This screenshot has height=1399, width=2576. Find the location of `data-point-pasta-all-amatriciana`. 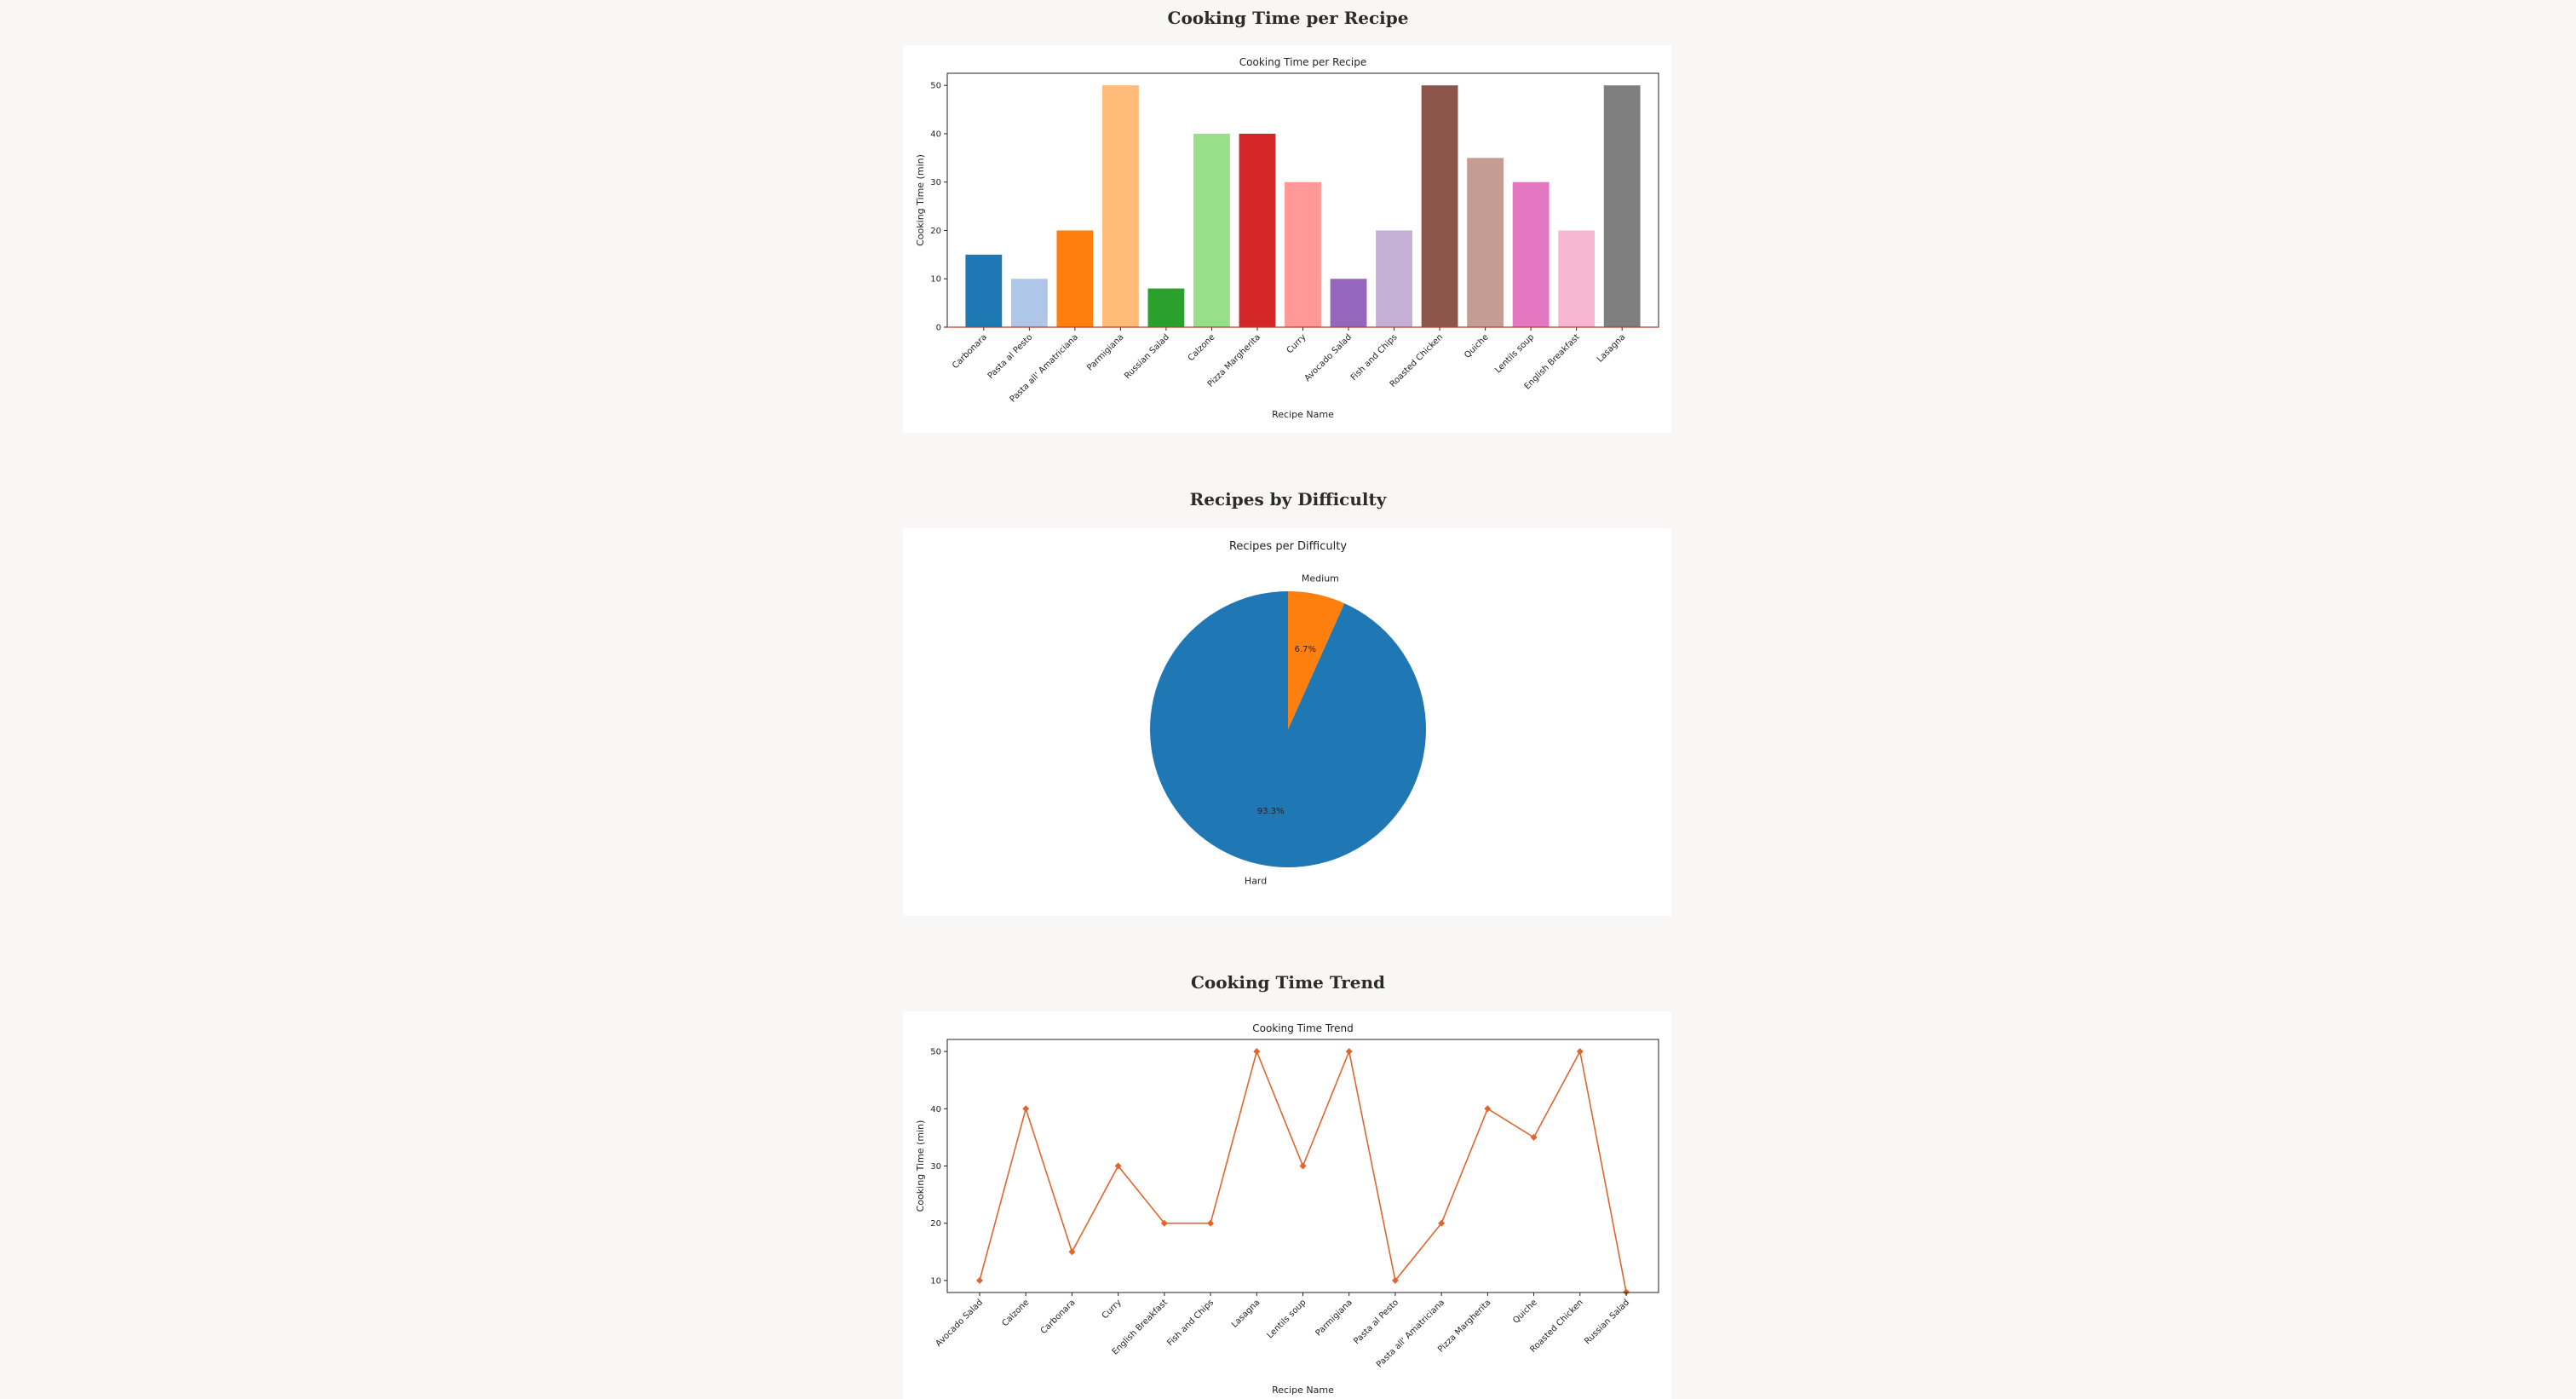

data-point-pasta-all-amatriciana is located at coordinates (1442, 1223).